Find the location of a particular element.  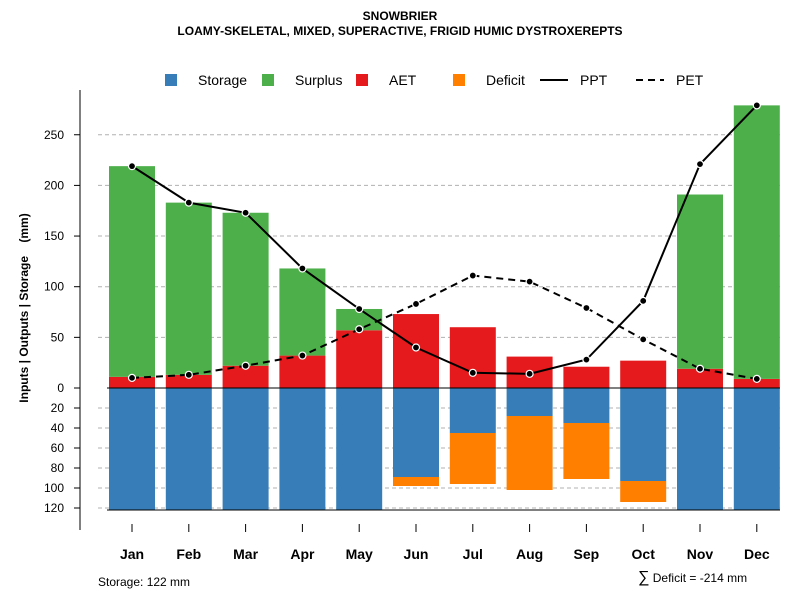

legend-label-deficit: Deficit is located at coordinates (505, 80).